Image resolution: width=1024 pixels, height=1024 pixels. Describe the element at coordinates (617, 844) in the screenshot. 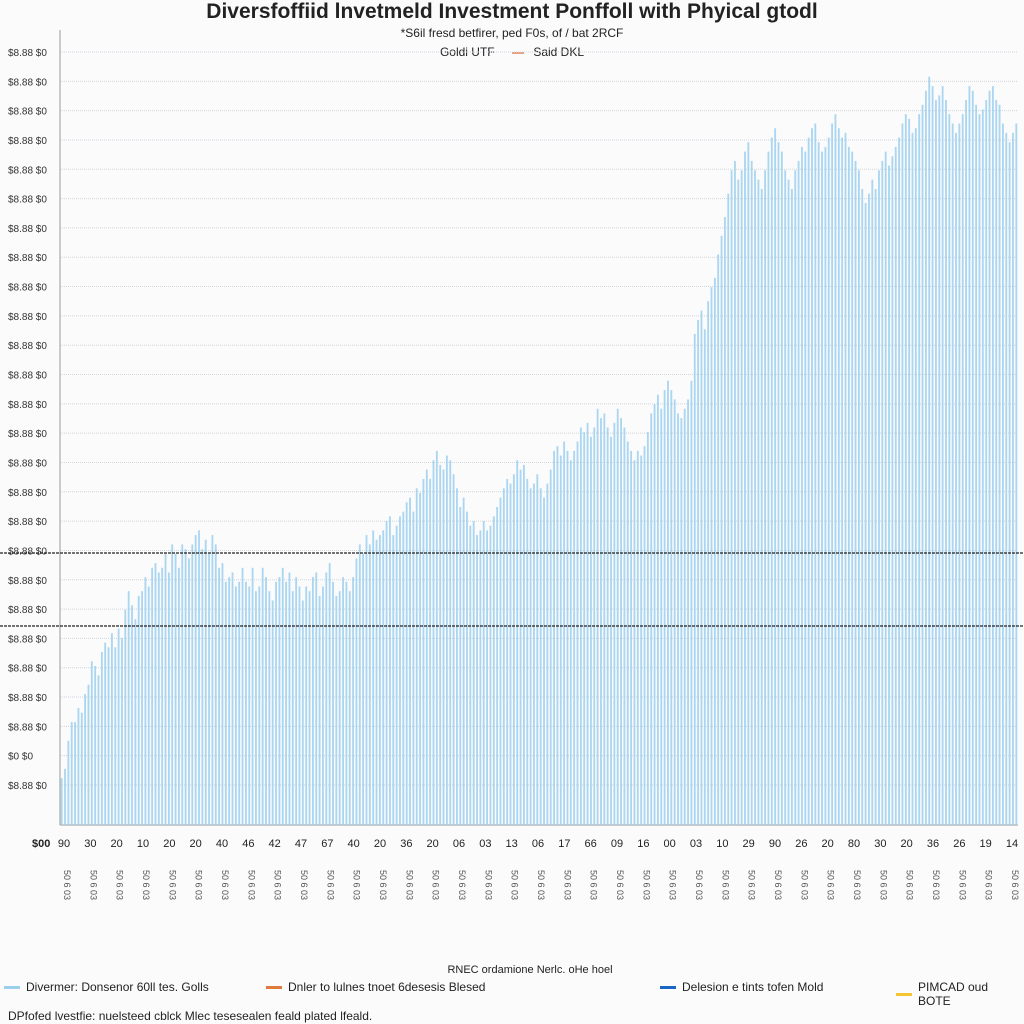

I see `x-tick-label: 09` at that location.